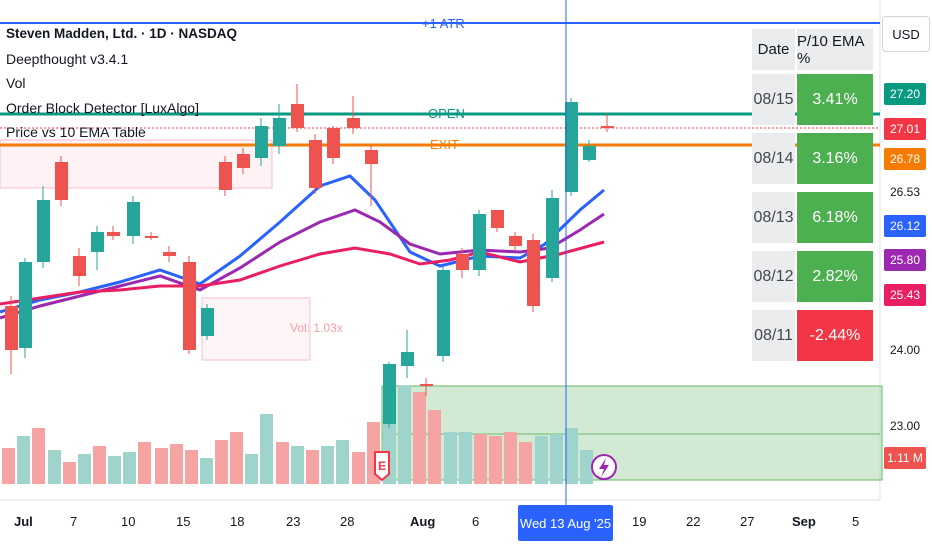 This screenshot has width=932, height=550. Describe the element at coordinates (906, 34) in the screenshot. I see `currency-button: USD` at that location.